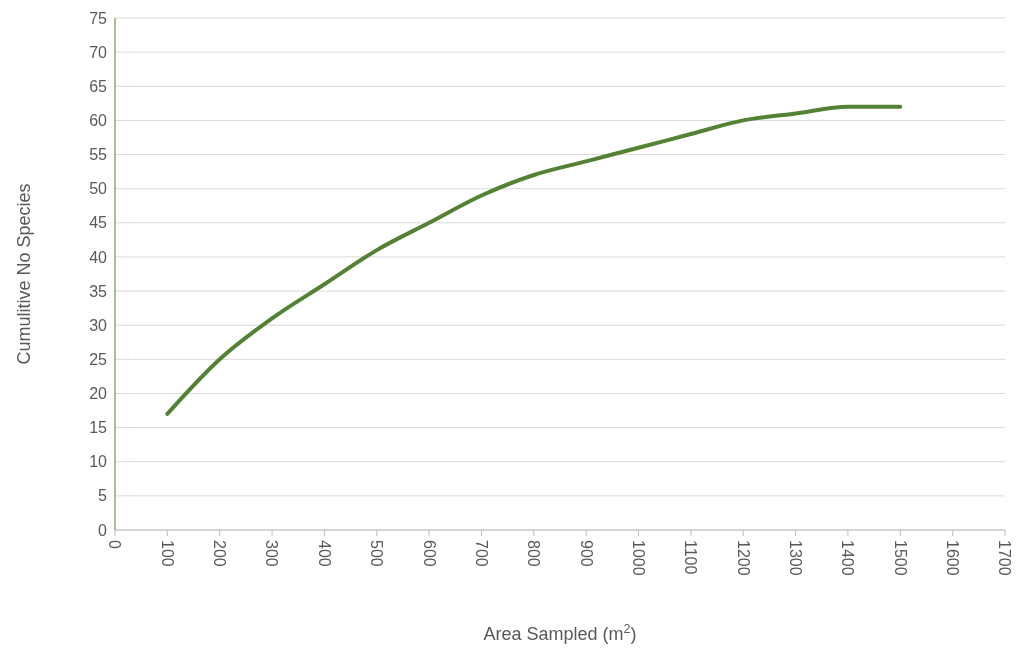 The image size is (1017, 650). Describe the element at coordinates (98, 52) in the screenshot. I see `y-tick-label: 70` at that location.